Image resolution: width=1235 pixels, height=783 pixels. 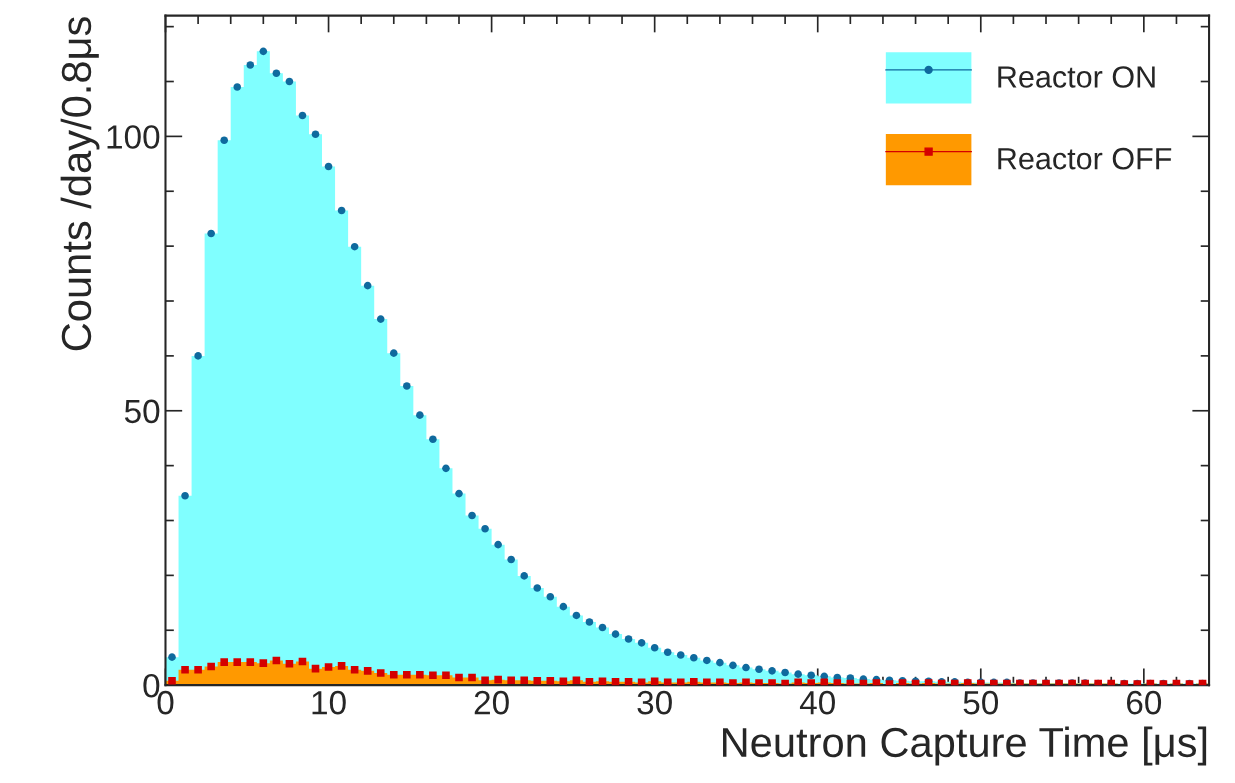 What do you see at coordinates (133, 137) in the screenshot?
I see `y-tick-label: 100` at bounding box center [133, 137].